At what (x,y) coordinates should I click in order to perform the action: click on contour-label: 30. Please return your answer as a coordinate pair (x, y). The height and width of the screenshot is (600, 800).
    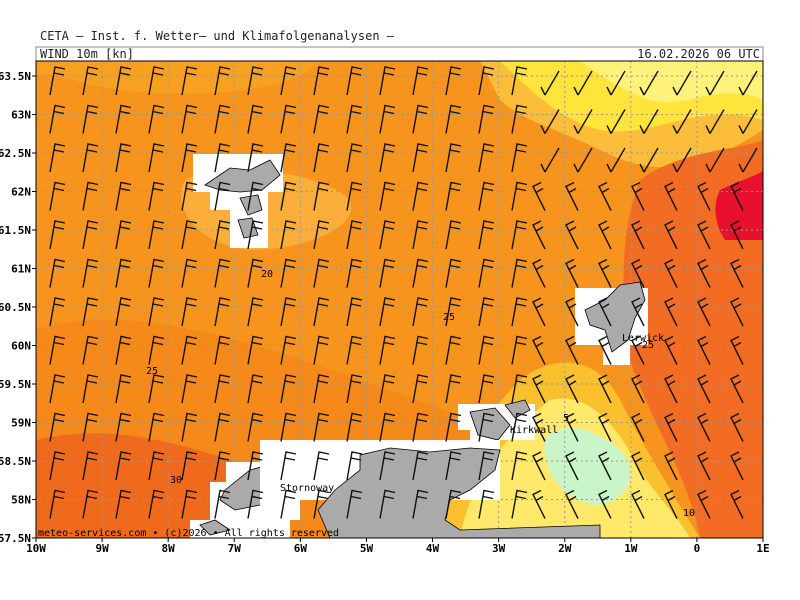
    Looking at the image, I should click on (176, 480).